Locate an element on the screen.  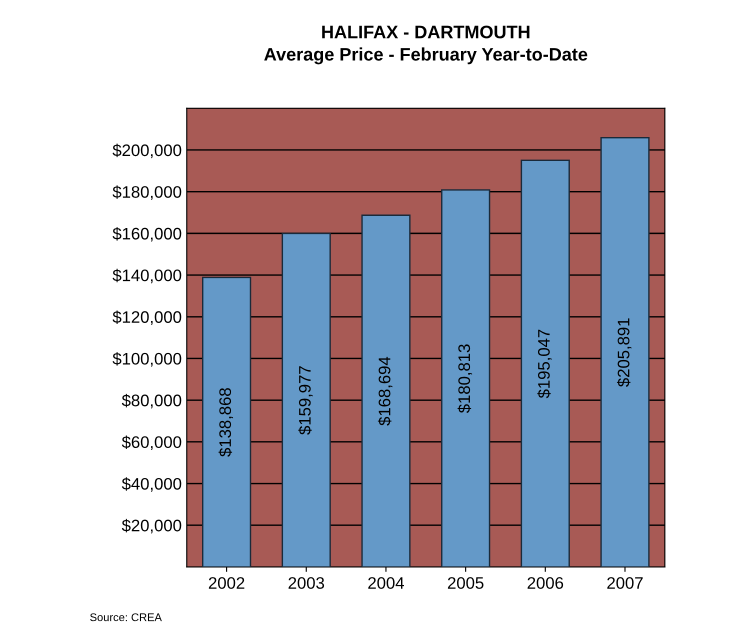
source-note: Source: CREA is located at coordinates (126, 617).